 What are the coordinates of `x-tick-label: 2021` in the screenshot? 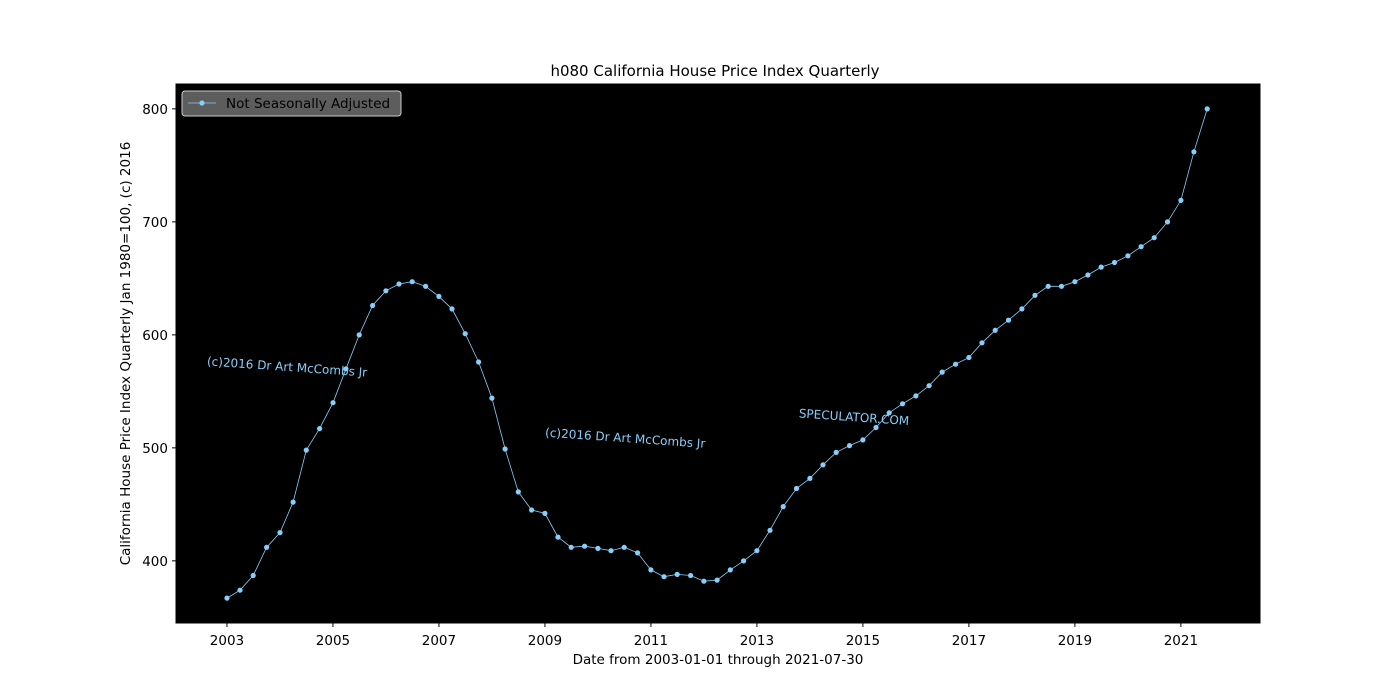 It's located at (1181, 641).